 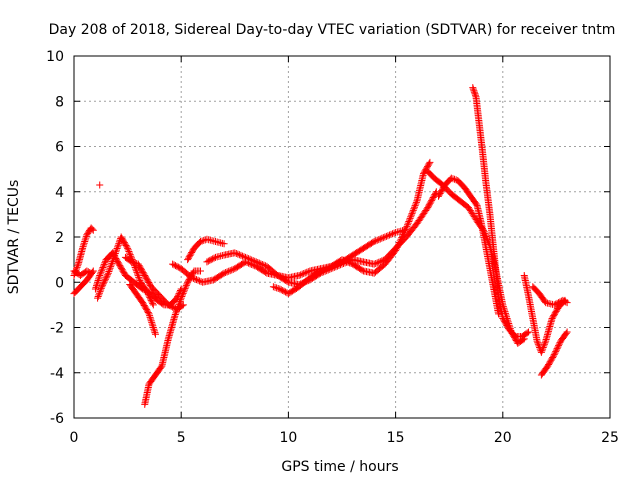 What do you see at coordinates (339, 467) in the screenshot?
I see `x-axis-label: GPS time / hours` at bounding box center [339, 467].